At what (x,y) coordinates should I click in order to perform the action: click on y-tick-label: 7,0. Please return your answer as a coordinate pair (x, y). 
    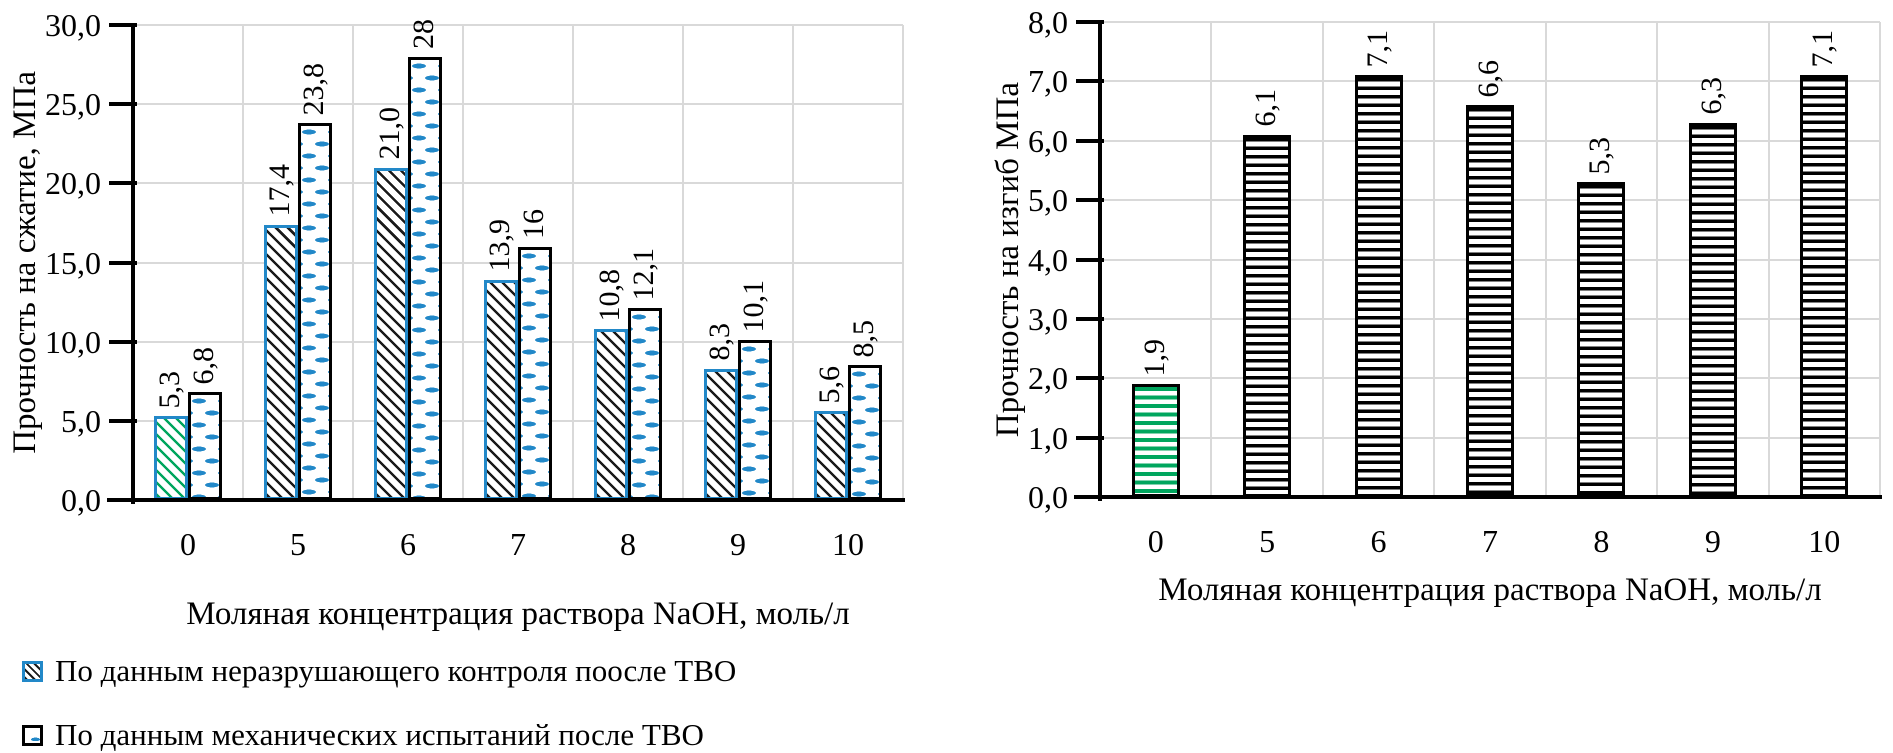
    Looking at the image, I should click on (1048, 81).